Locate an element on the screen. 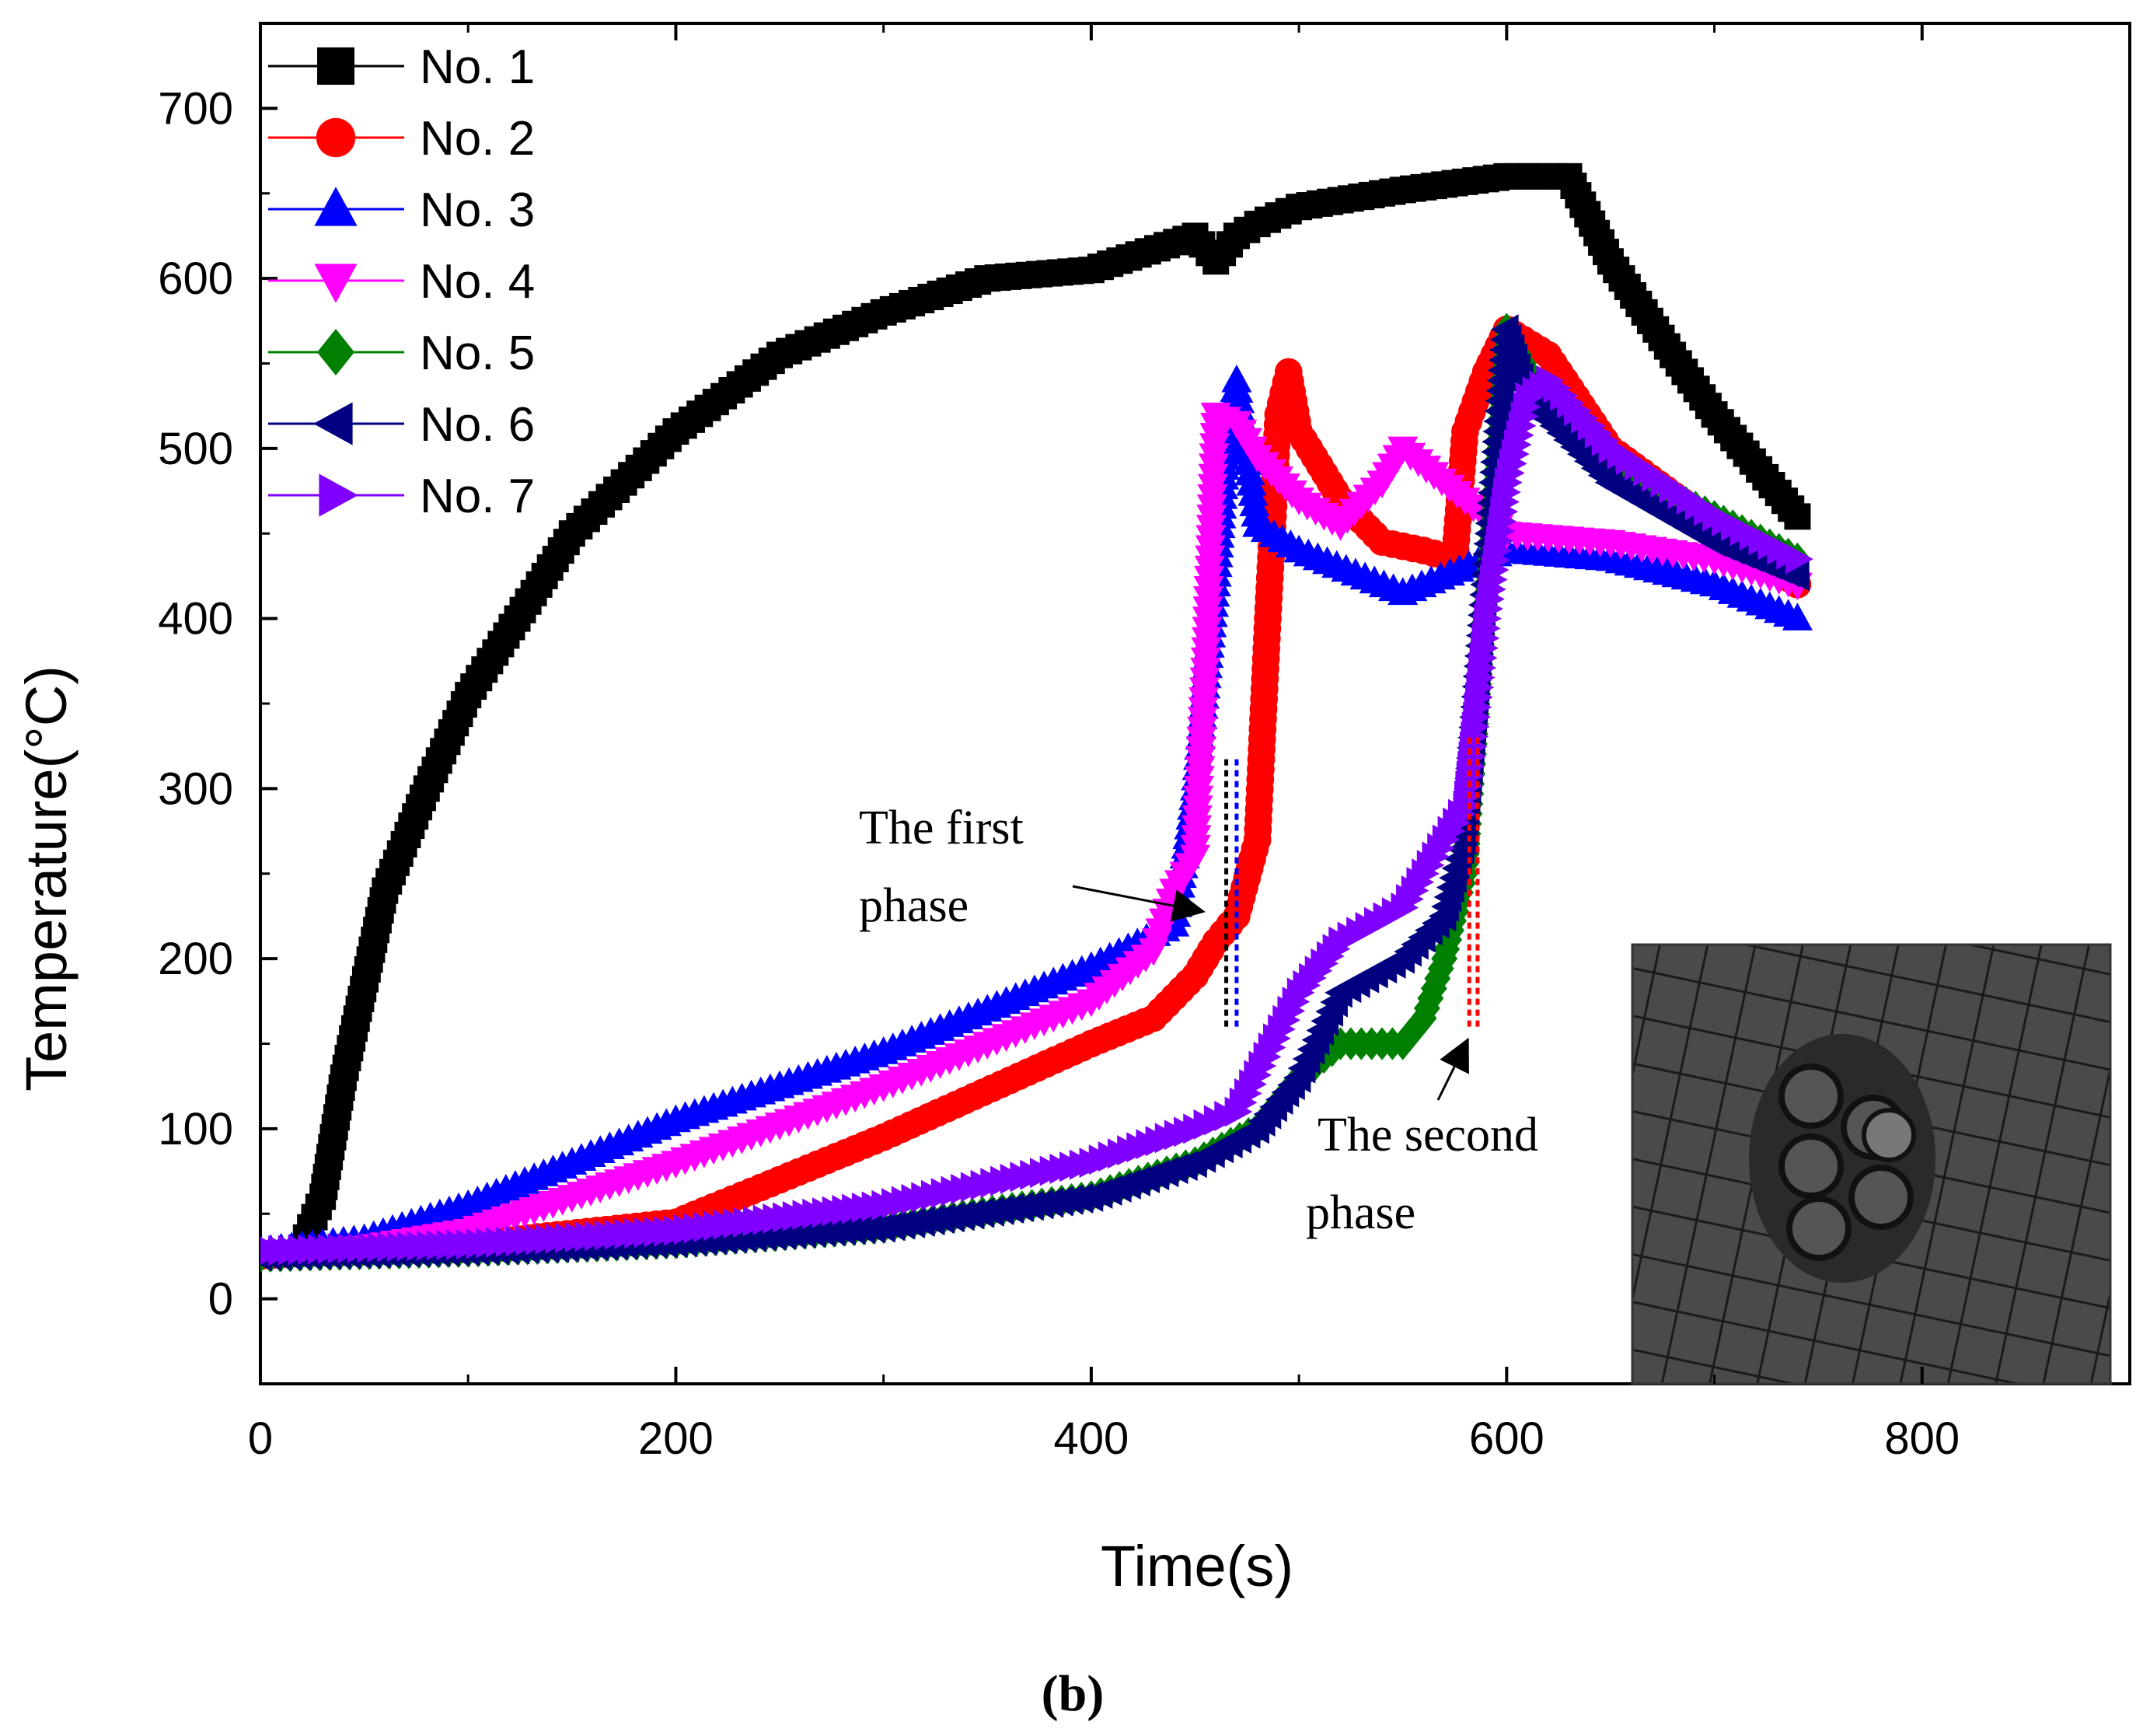  legend-item-6: No. 6 is located at coordinates (401, 425).